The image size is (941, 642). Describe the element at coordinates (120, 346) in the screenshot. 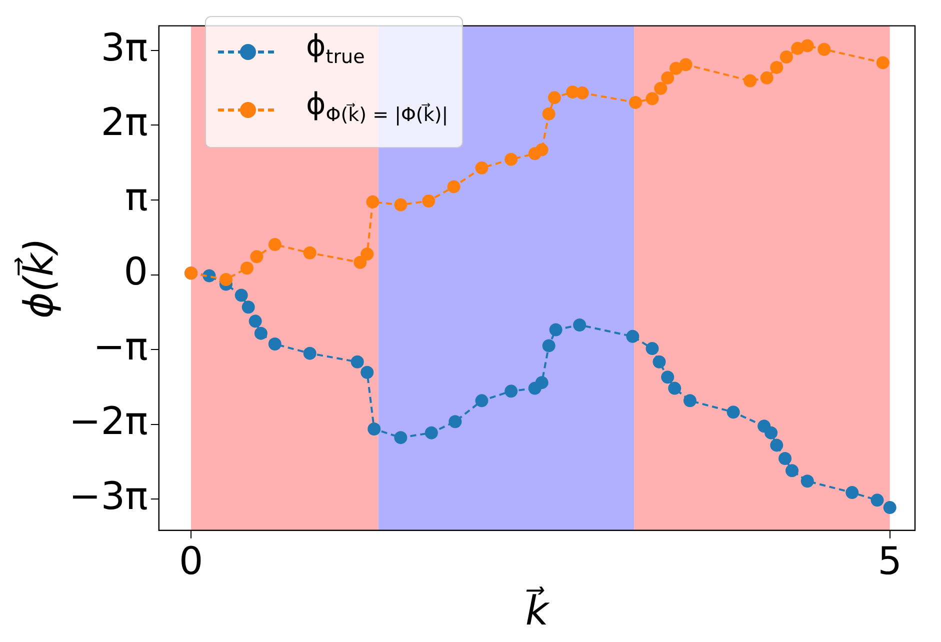

I see `y-tick-label: −π` at that location.